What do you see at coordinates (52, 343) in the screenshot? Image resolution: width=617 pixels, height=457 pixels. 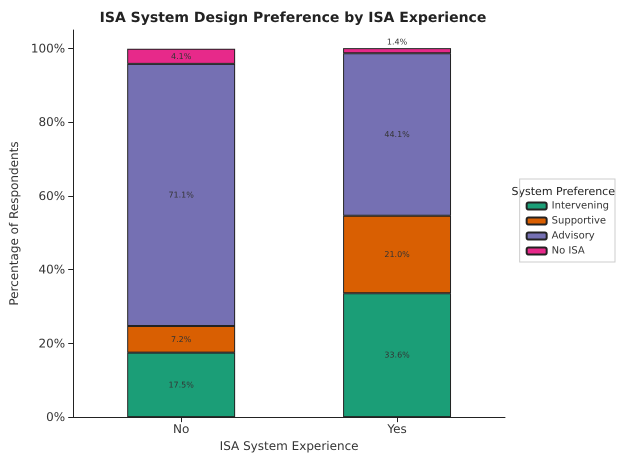 I see `y-tick-label: 20%` at bounding box center [52, 343].